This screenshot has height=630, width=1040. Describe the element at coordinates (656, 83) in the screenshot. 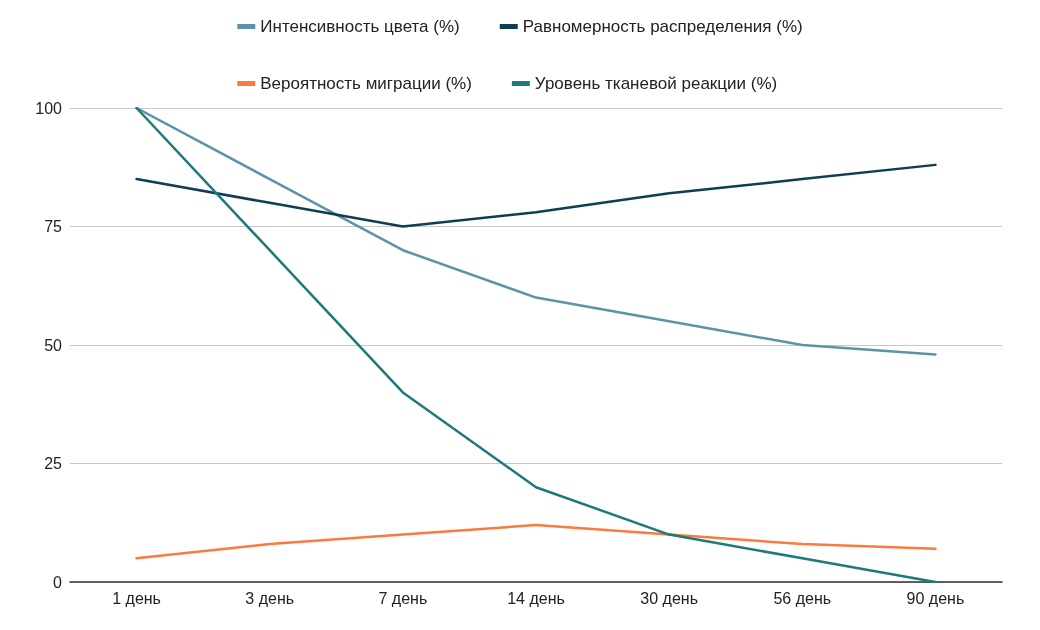

I see `legend-label: Уровень тканевой реакции (%)` at that location.